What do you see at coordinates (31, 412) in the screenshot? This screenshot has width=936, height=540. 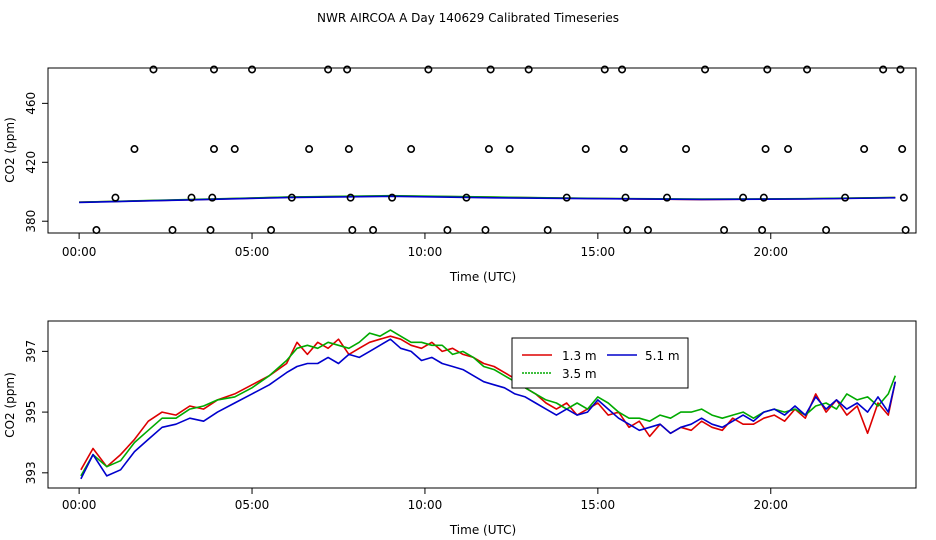 I see `bottom-y-tick-label: 395` at bounding box center [31, 412].